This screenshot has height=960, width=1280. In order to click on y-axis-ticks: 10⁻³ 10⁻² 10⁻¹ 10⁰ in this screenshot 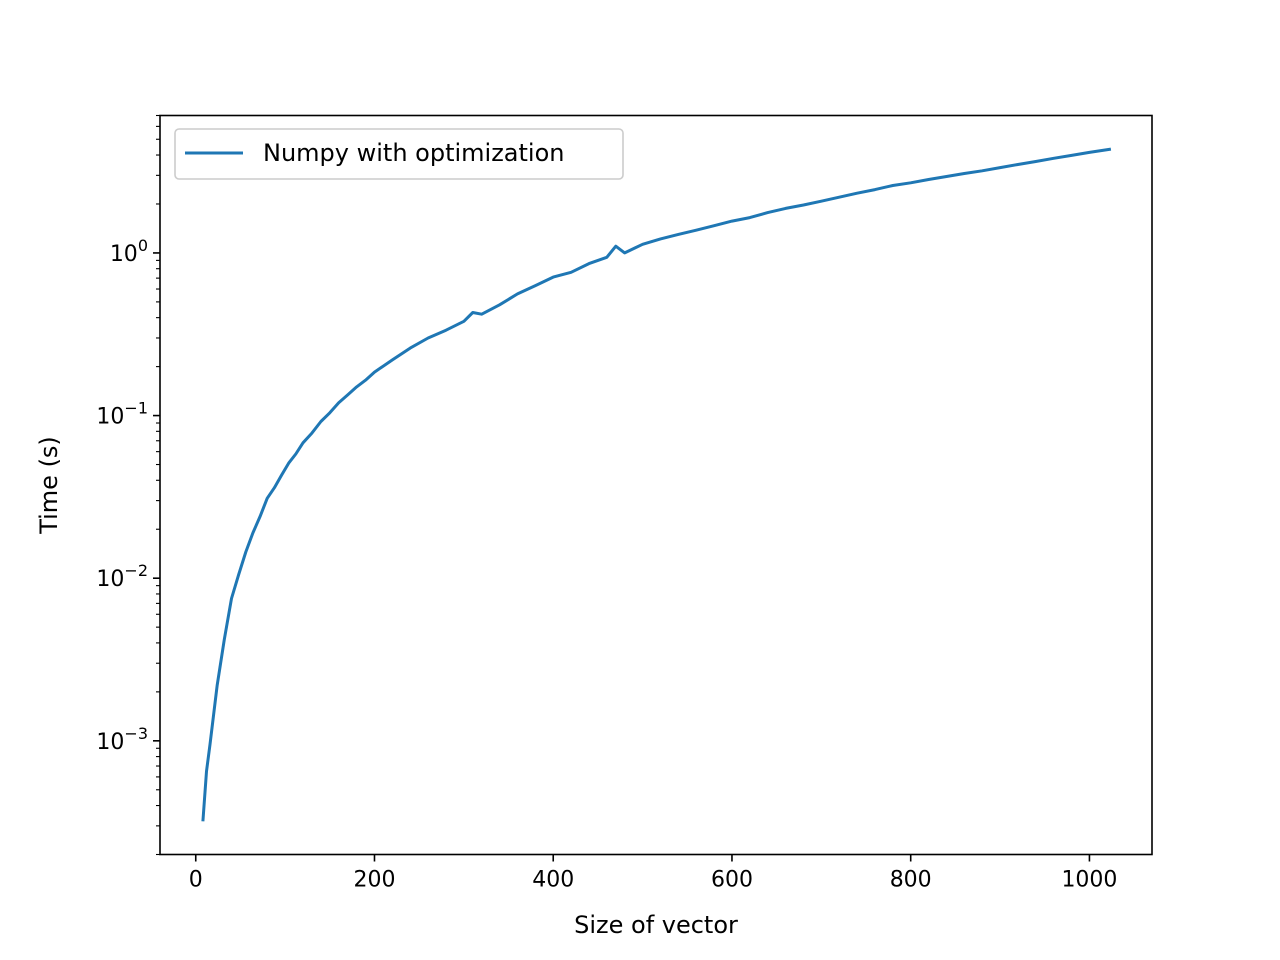, I will do `click(128, 485)`.